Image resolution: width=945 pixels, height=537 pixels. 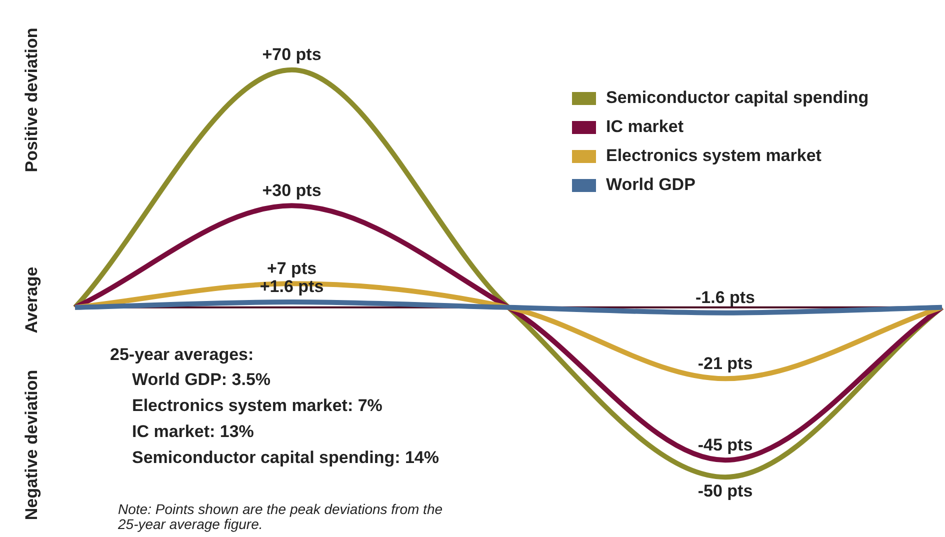 I want to click on data-label: +7 pts, so click(x=291, y=268).